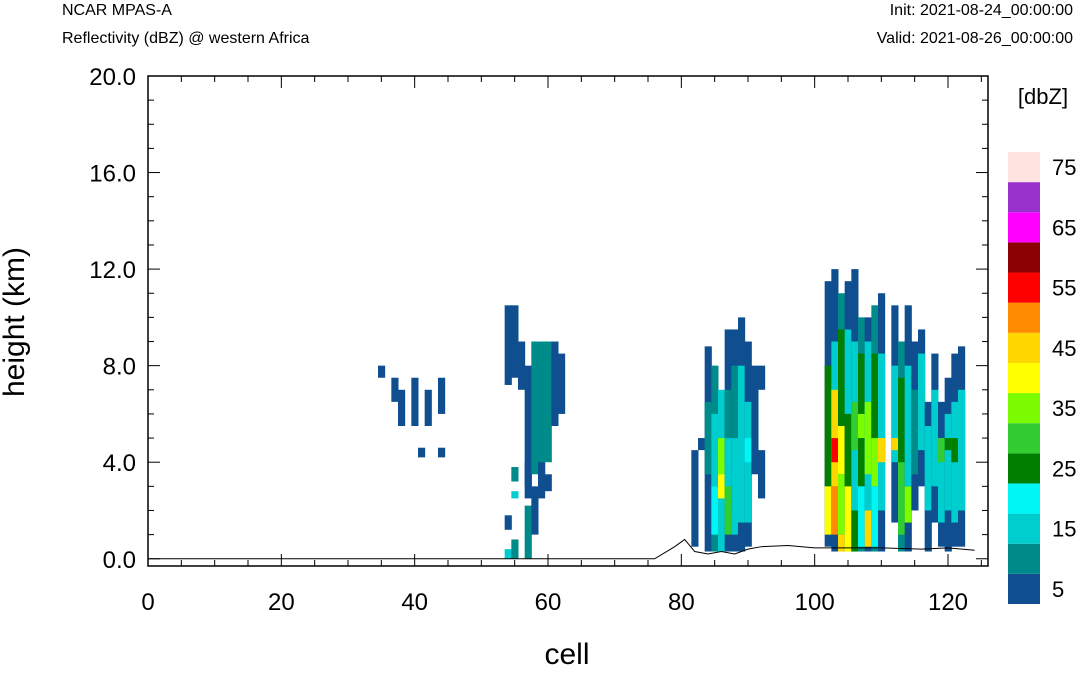  I want to click on colorbar-tick-label: 35, so click(1064, 408).